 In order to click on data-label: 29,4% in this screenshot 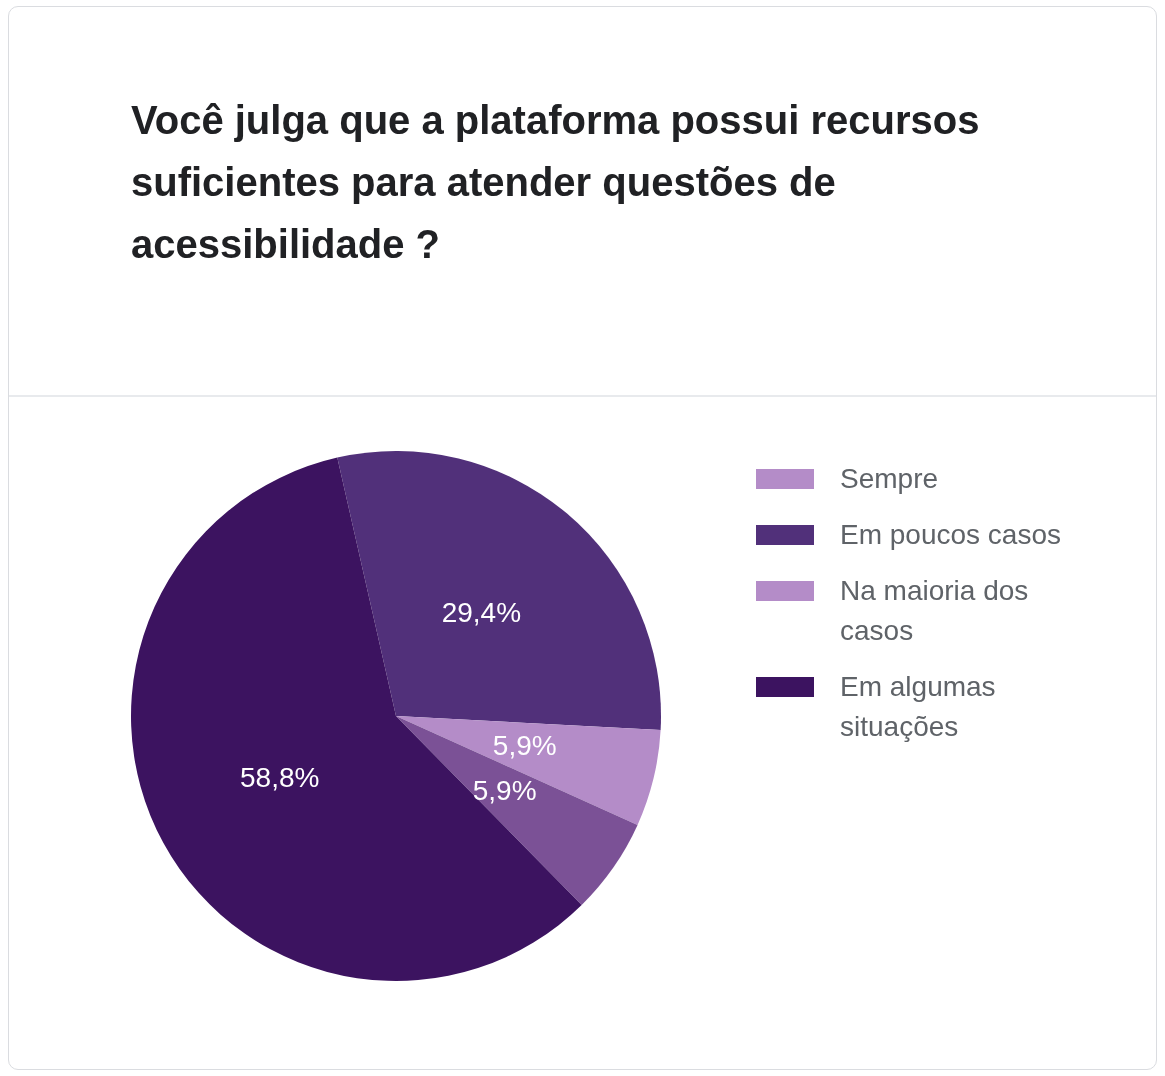, I will do `click(481, 613)`.